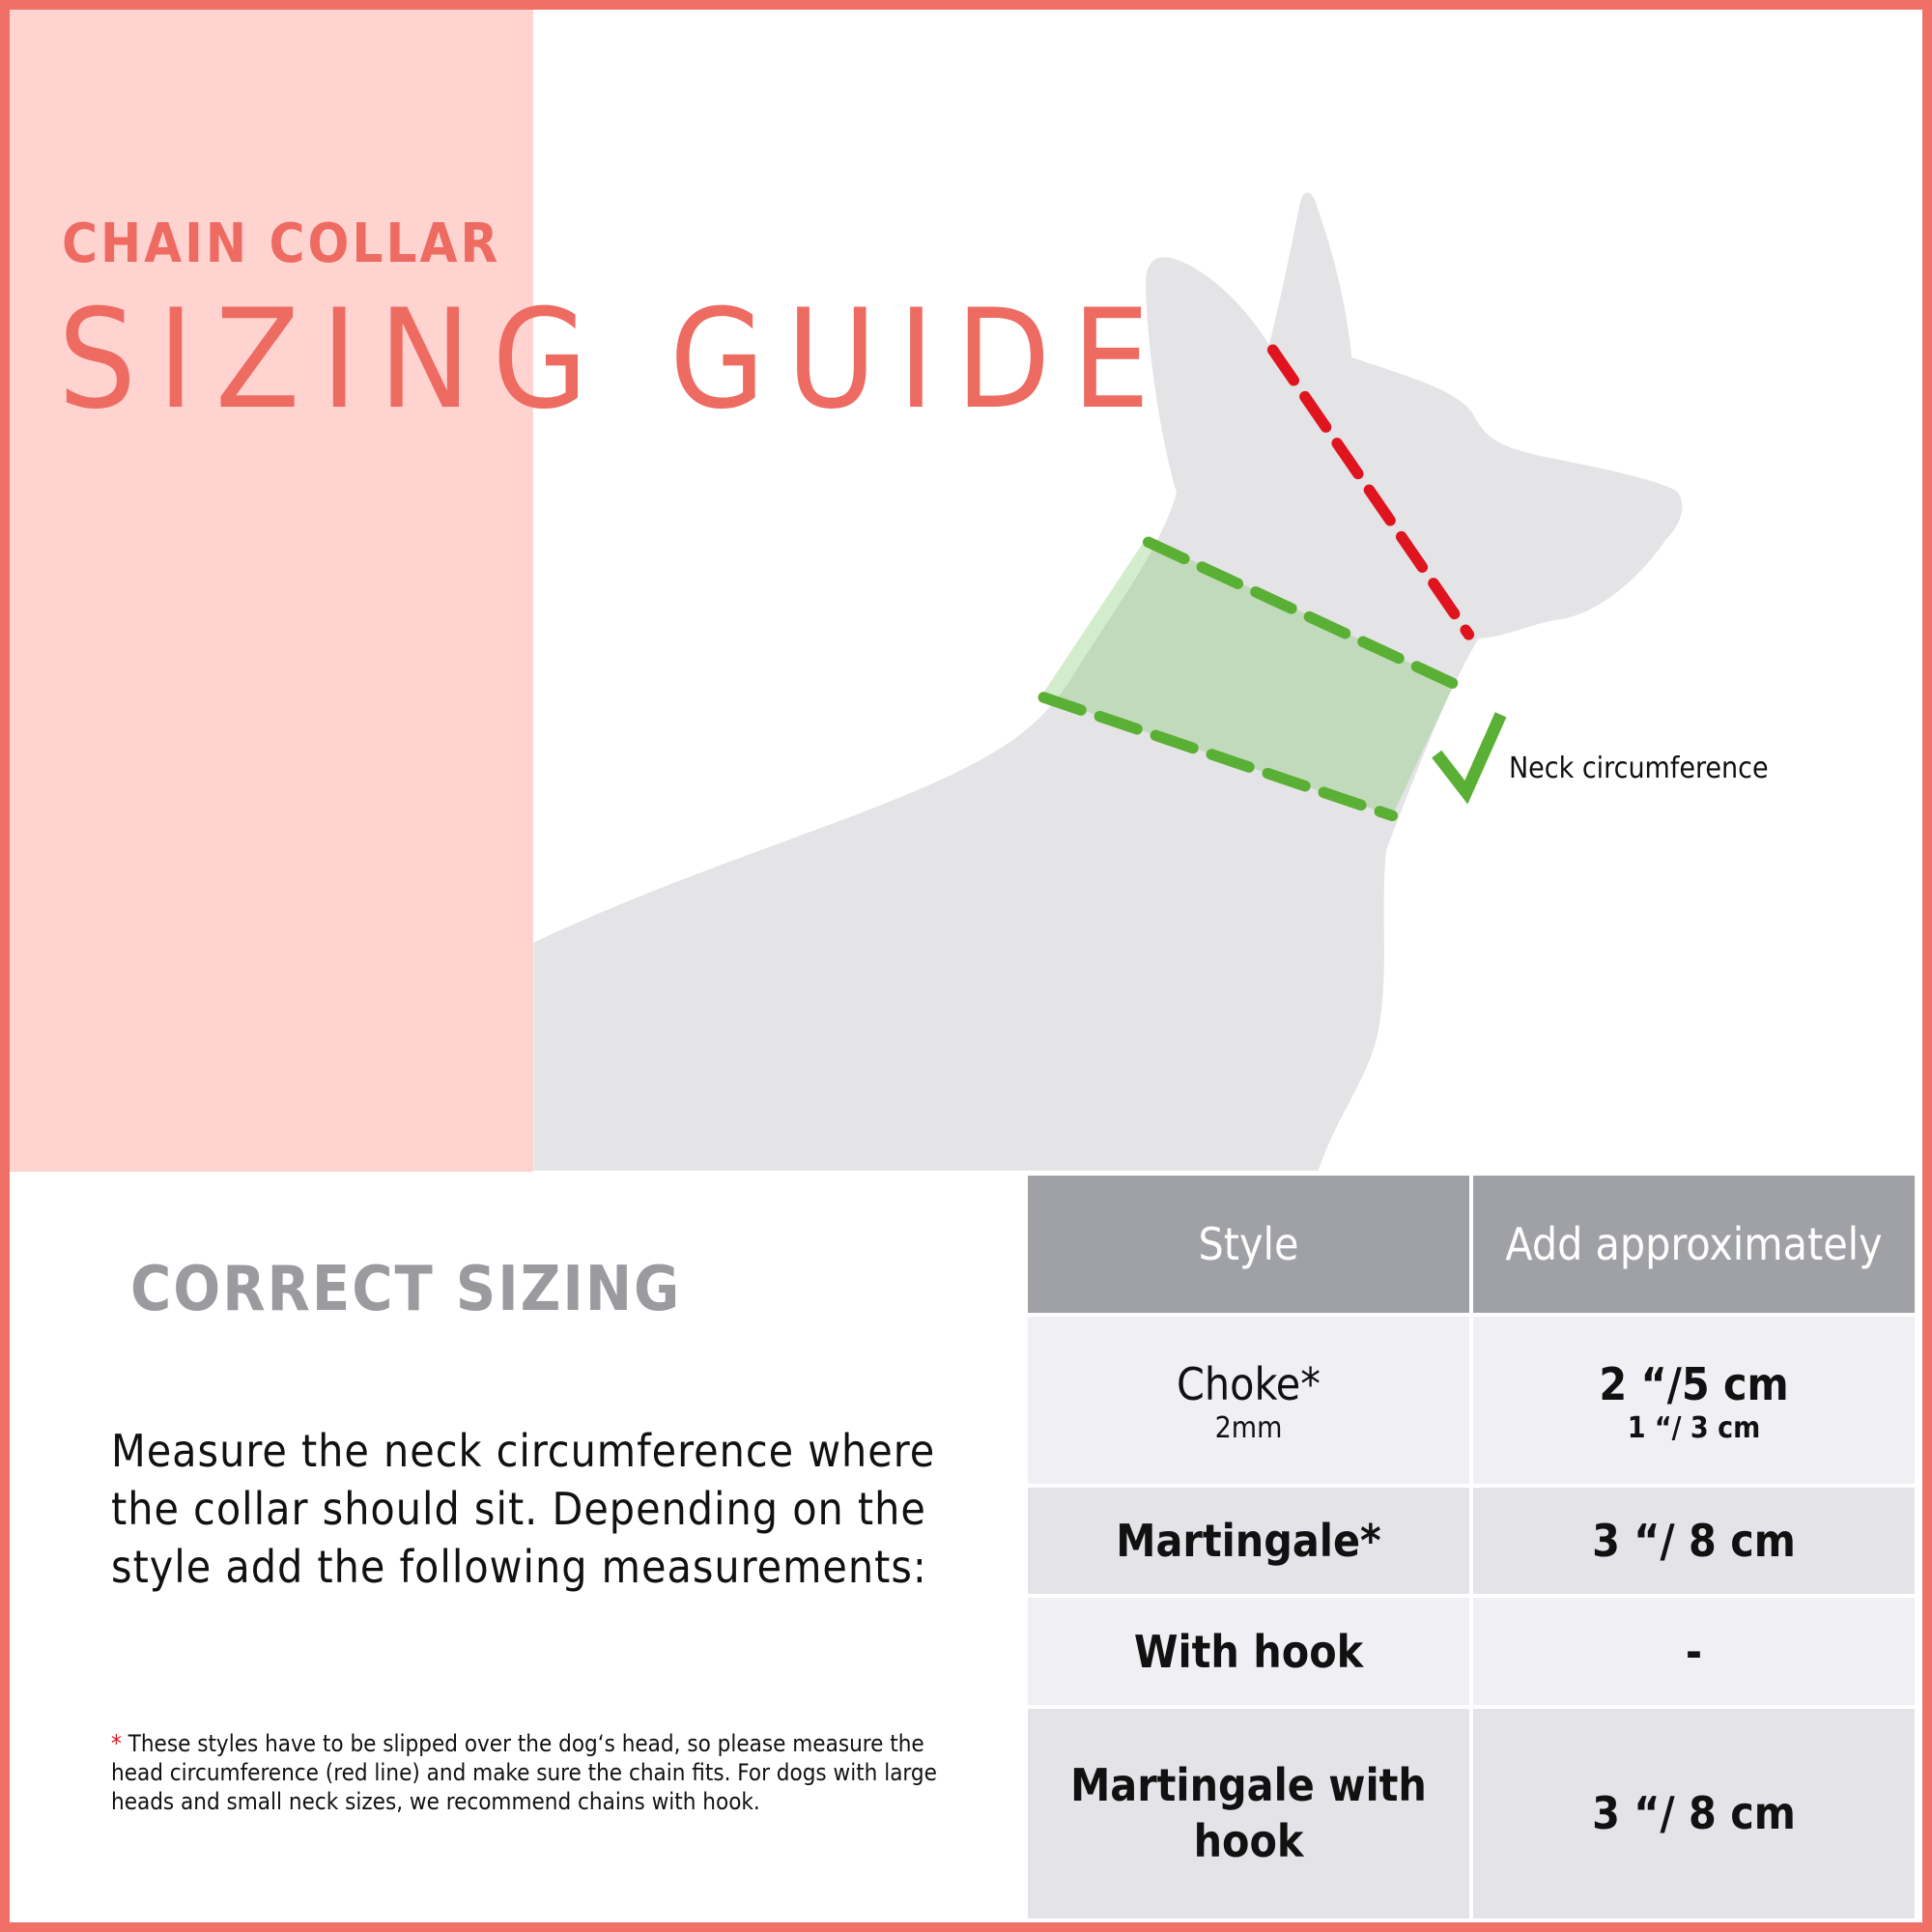 The height and width of the screenshot is (1932, 1932). I want to click on title-kicker: CHAIN COLLAR, so click(281, 244).